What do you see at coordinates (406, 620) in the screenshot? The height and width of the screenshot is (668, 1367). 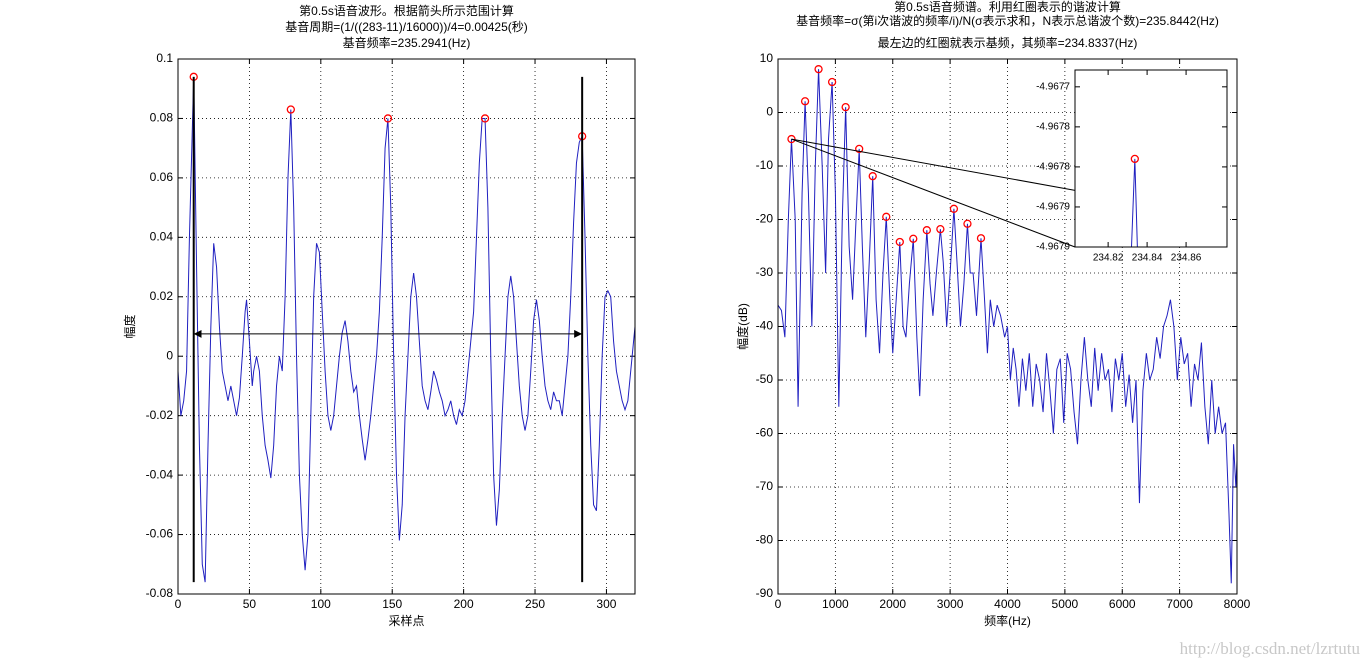 I see `x-axis-label: 采样点` at bounding box center [406, 620].